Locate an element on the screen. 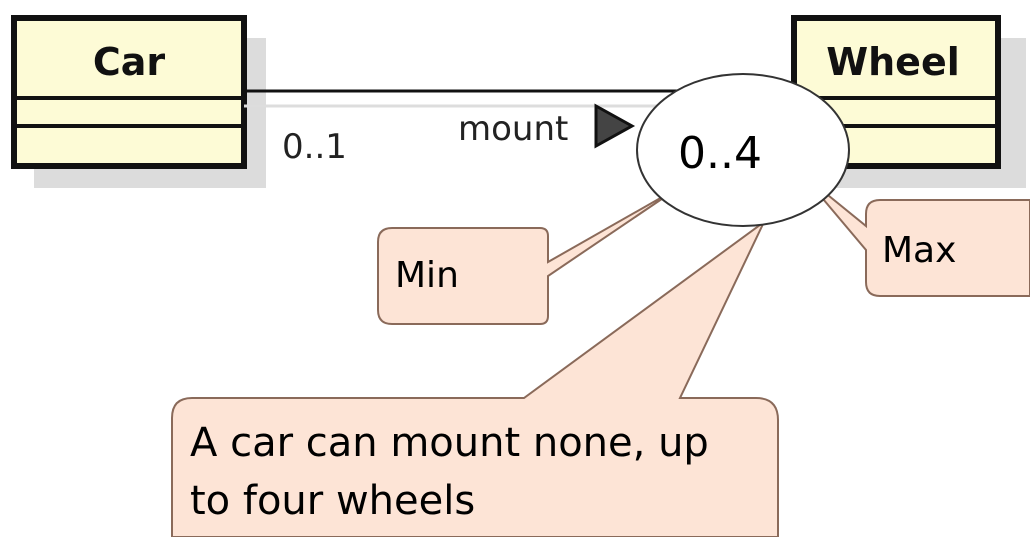 The width and height of the screenshot is (1030, 537). class-car-name: Car is located at coordinates (129, 62).